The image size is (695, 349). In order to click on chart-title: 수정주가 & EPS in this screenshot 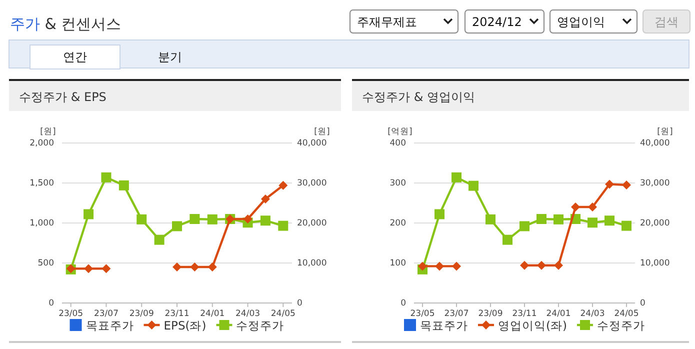, I will do `click(62, 97)`.